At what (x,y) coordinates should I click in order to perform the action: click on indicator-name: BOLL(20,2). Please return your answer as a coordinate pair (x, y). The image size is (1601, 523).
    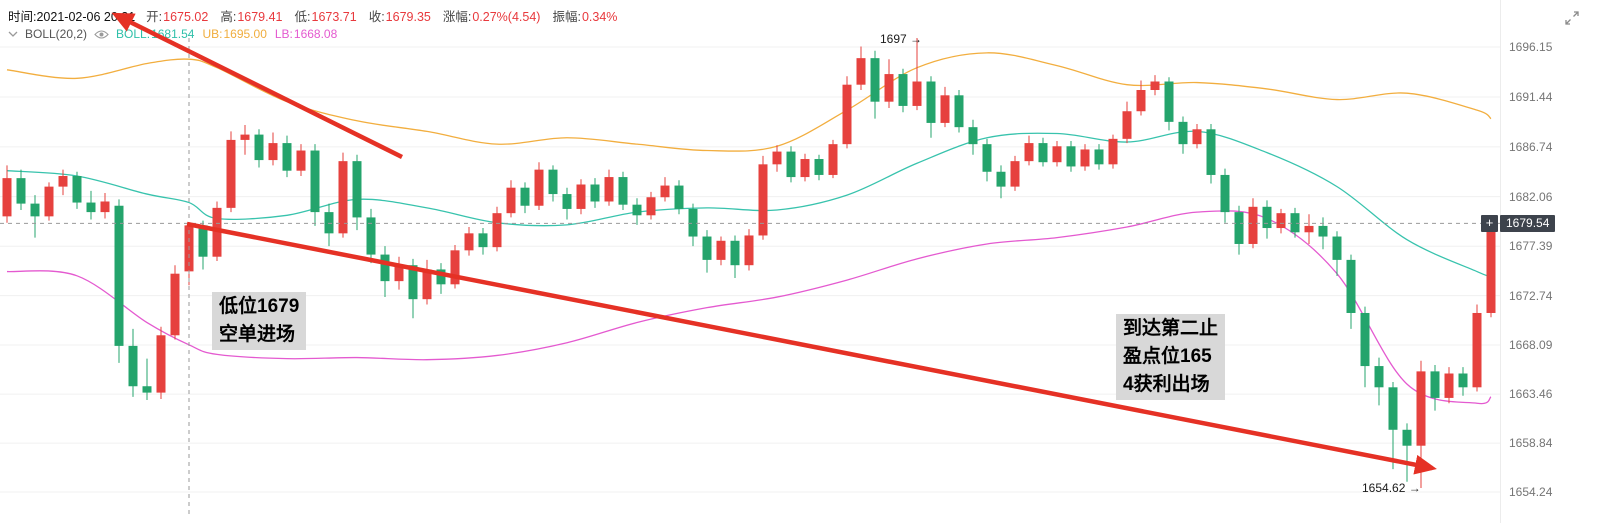
    Looking at the image, I should click on (56, 34).